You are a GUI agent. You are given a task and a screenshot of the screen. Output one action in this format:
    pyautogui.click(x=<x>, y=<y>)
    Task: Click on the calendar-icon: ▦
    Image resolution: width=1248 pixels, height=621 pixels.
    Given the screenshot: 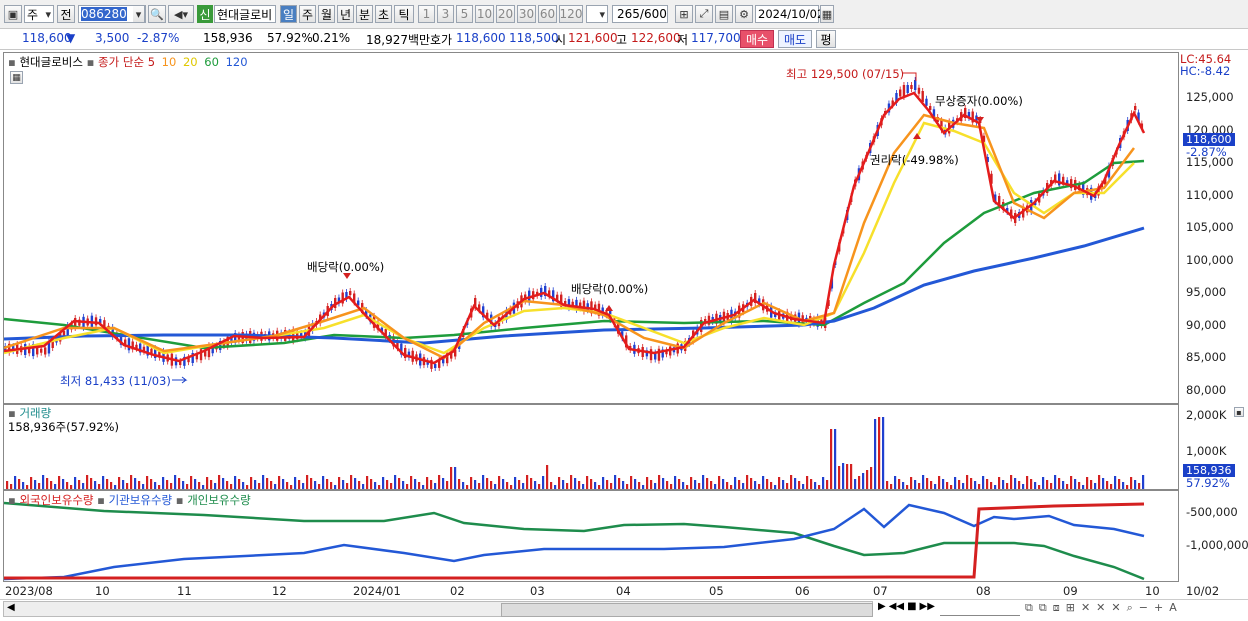 What is the action you would take?
    pyautogui.click(x=827, y=14)
    